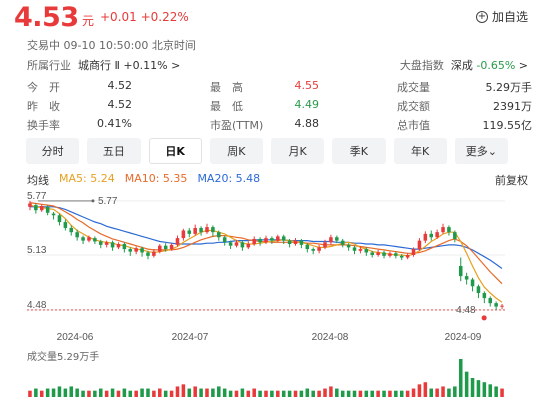 This screenshot has width=550, height=400. What do you see at coordinates (43, 87) in the screenshot?
I see `stat-label: 今 开` at bounding box center [43, 87].